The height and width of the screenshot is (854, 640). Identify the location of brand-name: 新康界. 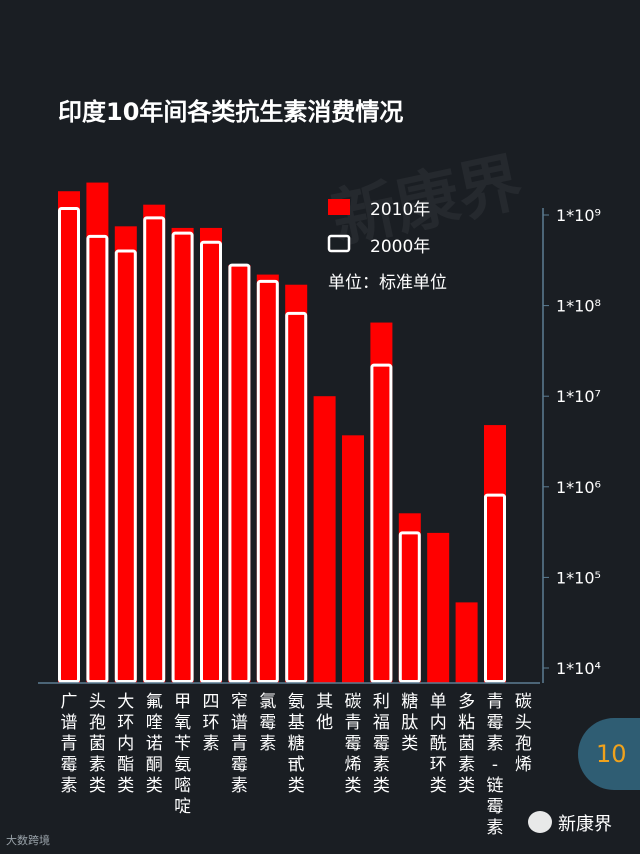
(585, 824).